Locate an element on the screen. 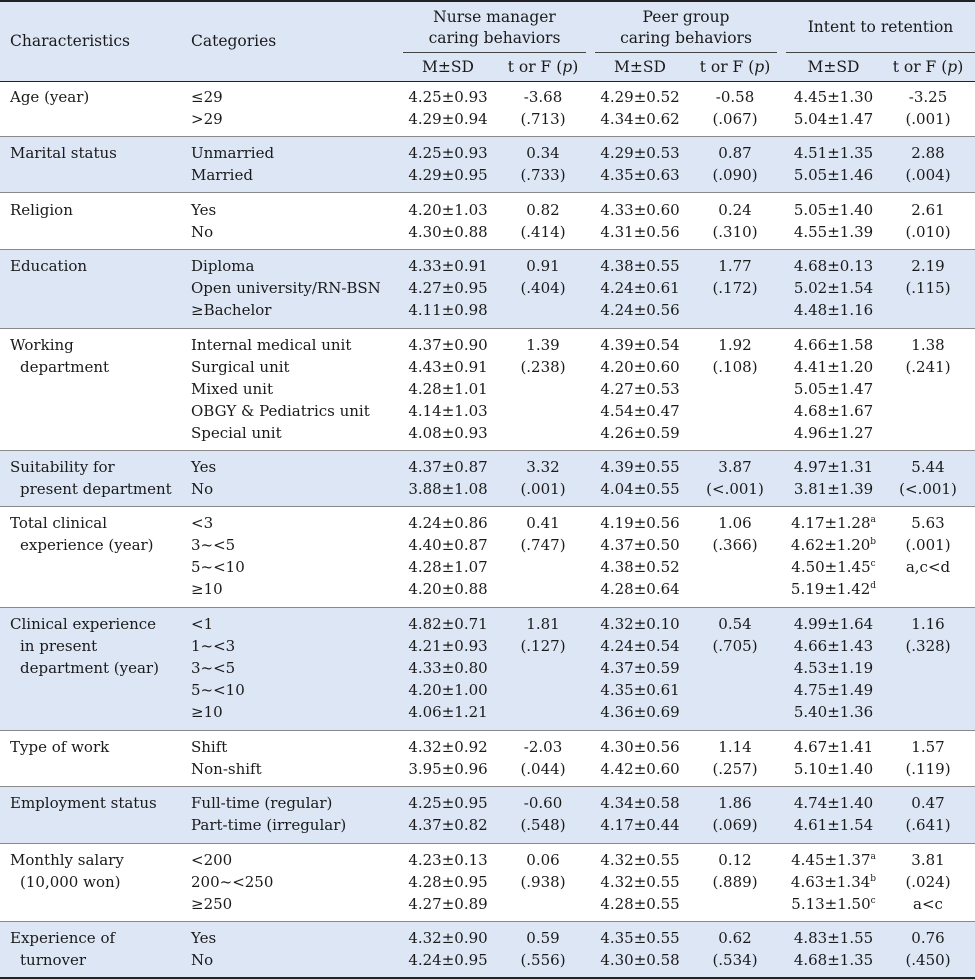  retention-msd: 4.68±1.67 is located at coordinates (833, 411).